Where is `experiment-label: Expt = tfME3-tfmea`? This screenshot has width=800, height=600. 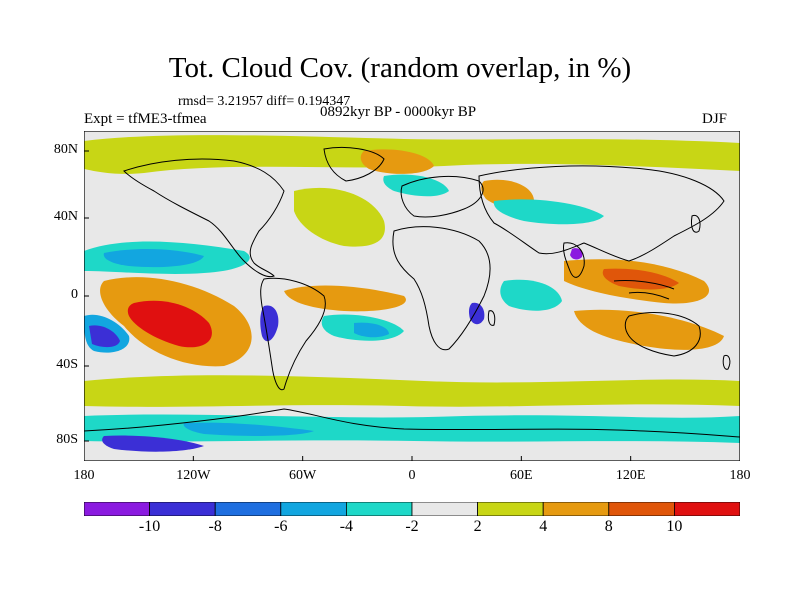 experiment-label: Expt = tfME3-tfmea is located at coordinates (145, 119).